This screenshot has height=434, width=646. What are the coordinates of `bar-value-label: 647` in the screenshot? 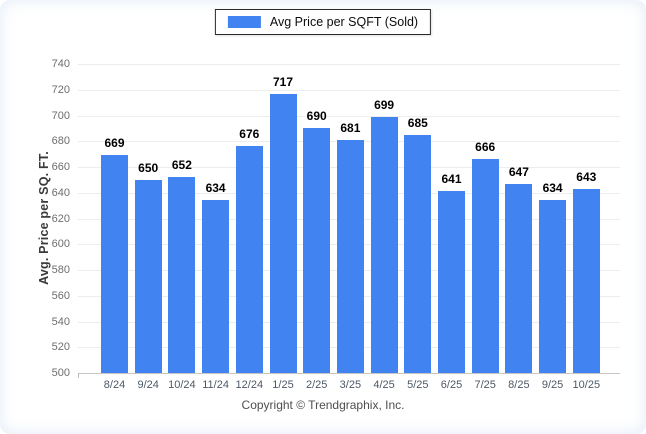 It's located at (518, 171).